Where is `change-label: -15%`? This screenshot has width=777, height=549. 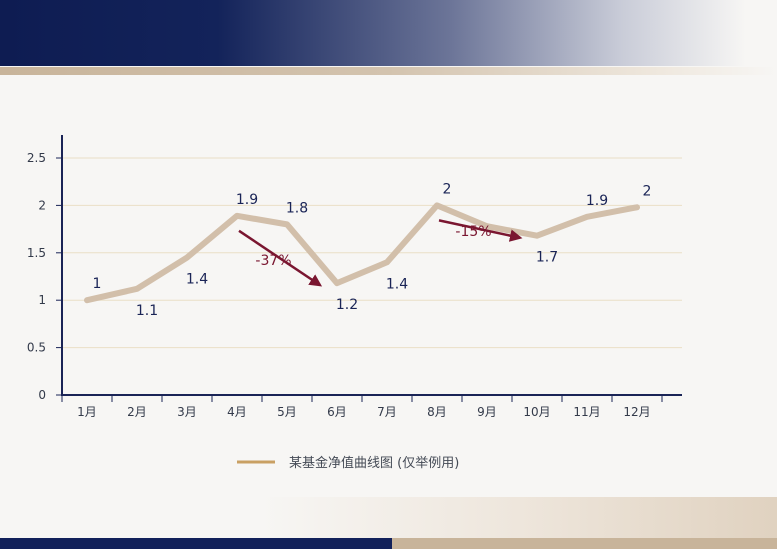
change-label: -15% is located at coordinates (473, 232).